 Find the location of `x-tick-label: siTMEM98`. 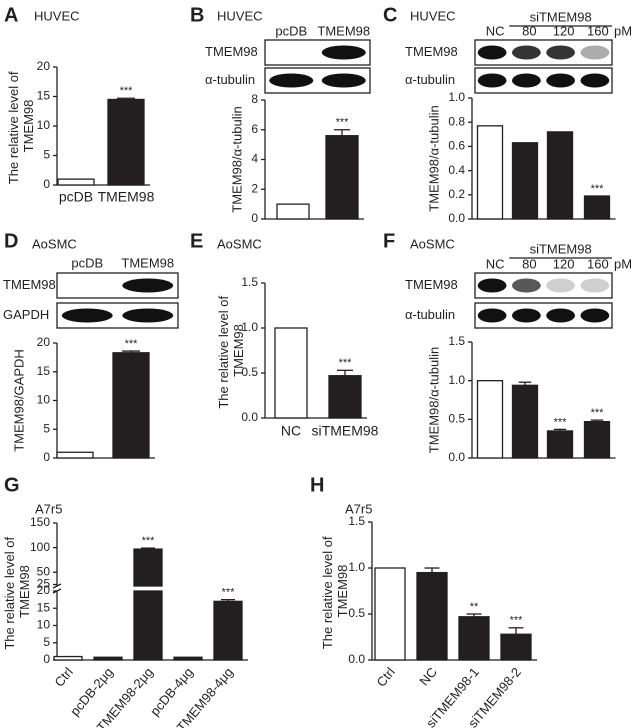

x-tick-label: siTMEM98 is located at coordinates (345, 431).